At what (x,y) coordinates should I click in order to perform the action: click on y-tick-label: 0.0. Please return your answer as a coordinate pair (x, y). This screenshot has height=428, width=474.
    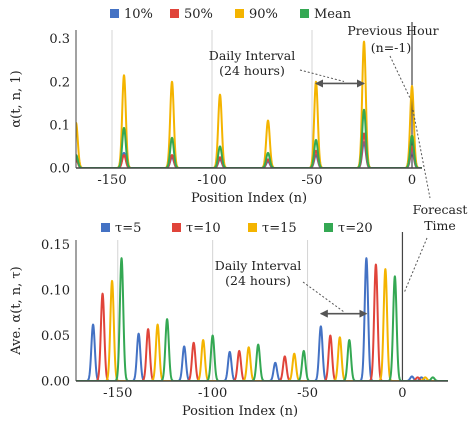
    Looking at the image, I should click on (59, 169).